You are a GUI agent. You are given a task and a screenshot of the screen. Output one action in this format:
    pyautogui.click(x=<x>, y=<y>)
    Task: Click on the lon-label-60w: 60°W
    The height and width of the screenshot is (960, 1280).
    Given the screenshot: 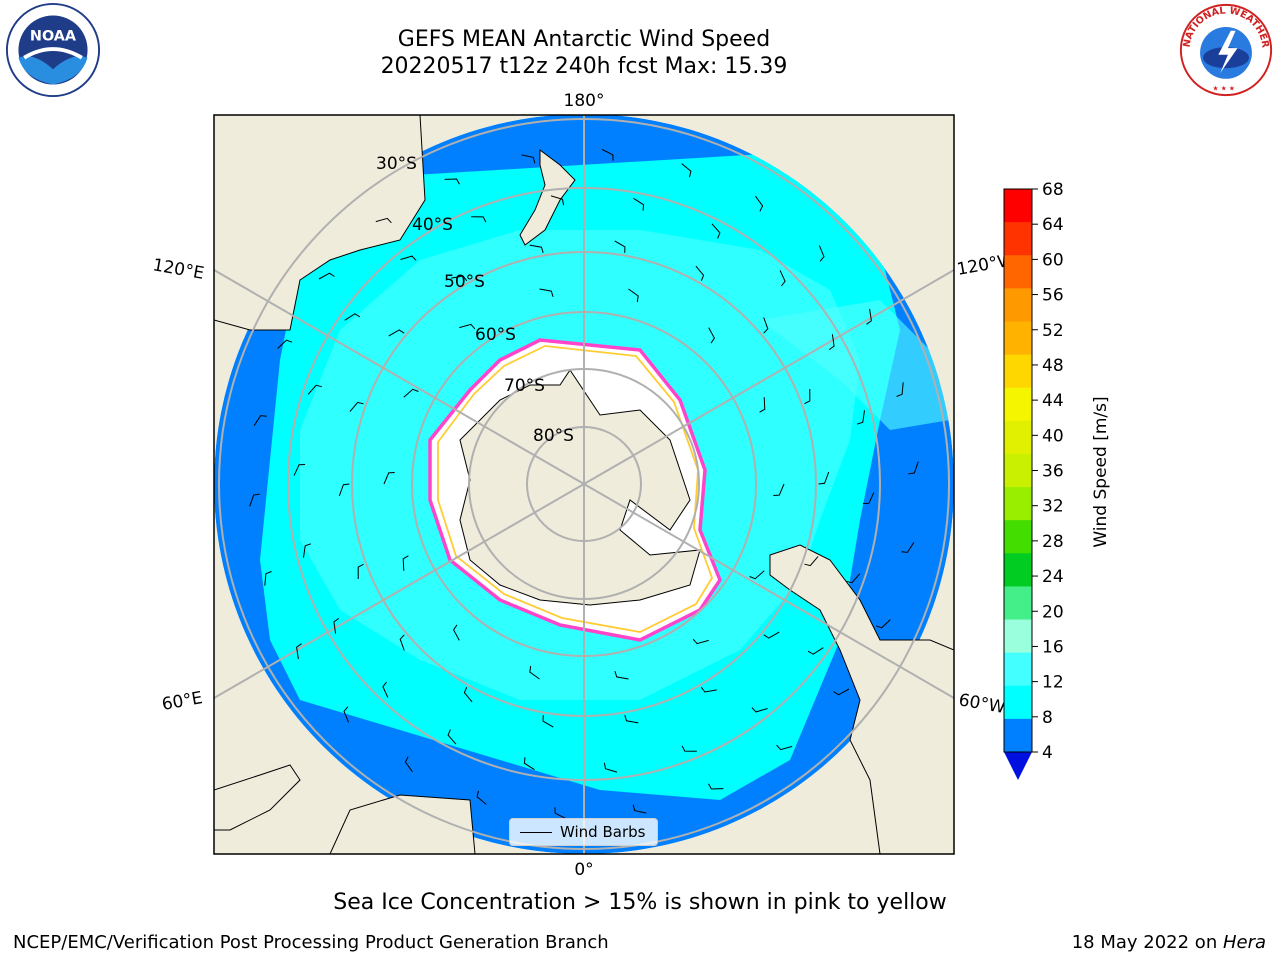 What is the action you would take?
    pyautogui.click(x=982, y=704)
    